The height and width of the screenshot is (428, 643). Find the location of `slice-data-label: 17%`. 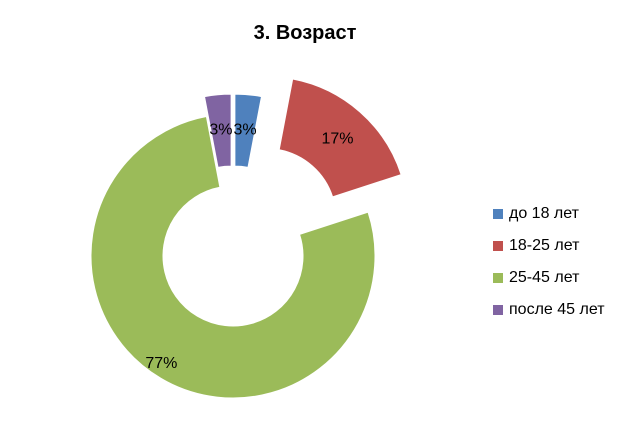

slice-data-label: 17% is located at coordinates (337, 138).